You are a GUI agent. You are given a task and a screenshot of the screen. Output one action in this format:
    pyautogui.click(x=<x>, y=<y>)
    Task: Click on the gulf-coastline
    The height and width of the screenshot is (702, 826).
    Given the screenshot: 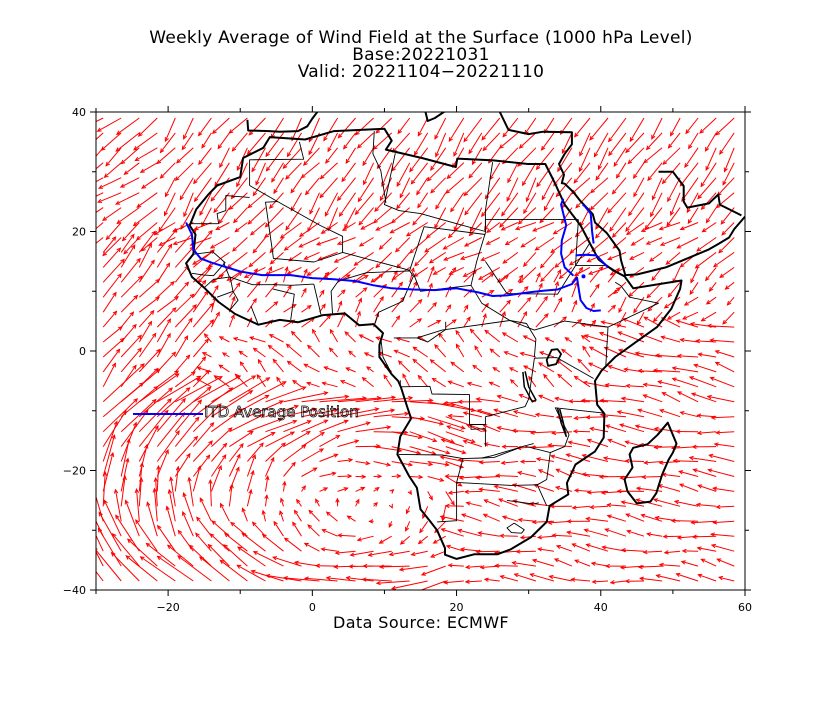 What is the action you would take?
    pyautogui.click(x=700, y=193)
    